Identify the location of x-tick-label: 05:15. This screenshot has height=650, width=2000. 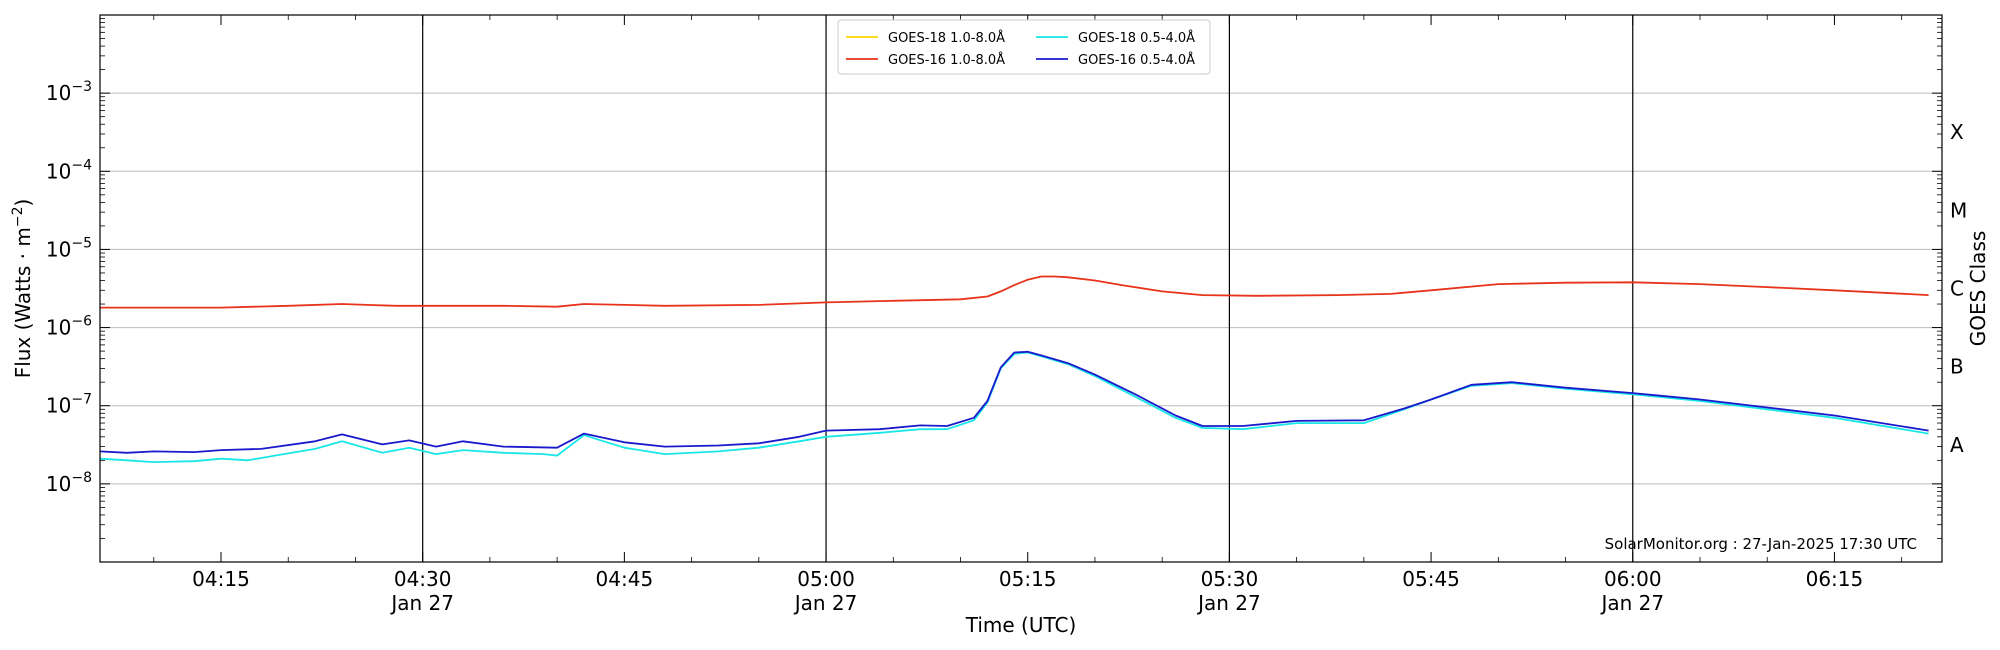
(1028, 579).